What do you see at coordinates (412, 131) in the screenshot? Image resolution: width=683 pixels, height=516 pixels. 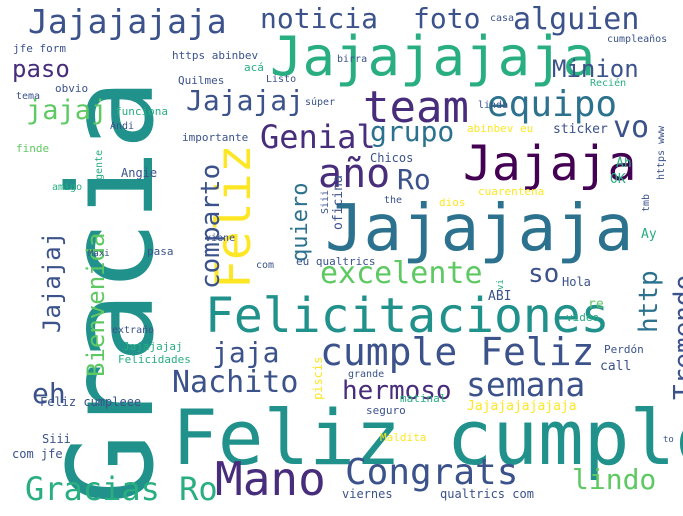 I see `cloud-word: grupo` at bounding box center [412, 131].